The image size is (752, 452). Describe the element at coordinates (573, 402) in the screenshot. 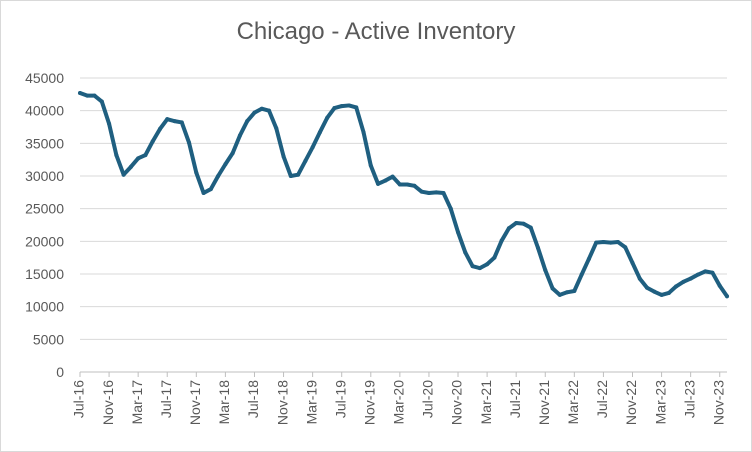

I see `x-tick-label: Mar-22` at that location.